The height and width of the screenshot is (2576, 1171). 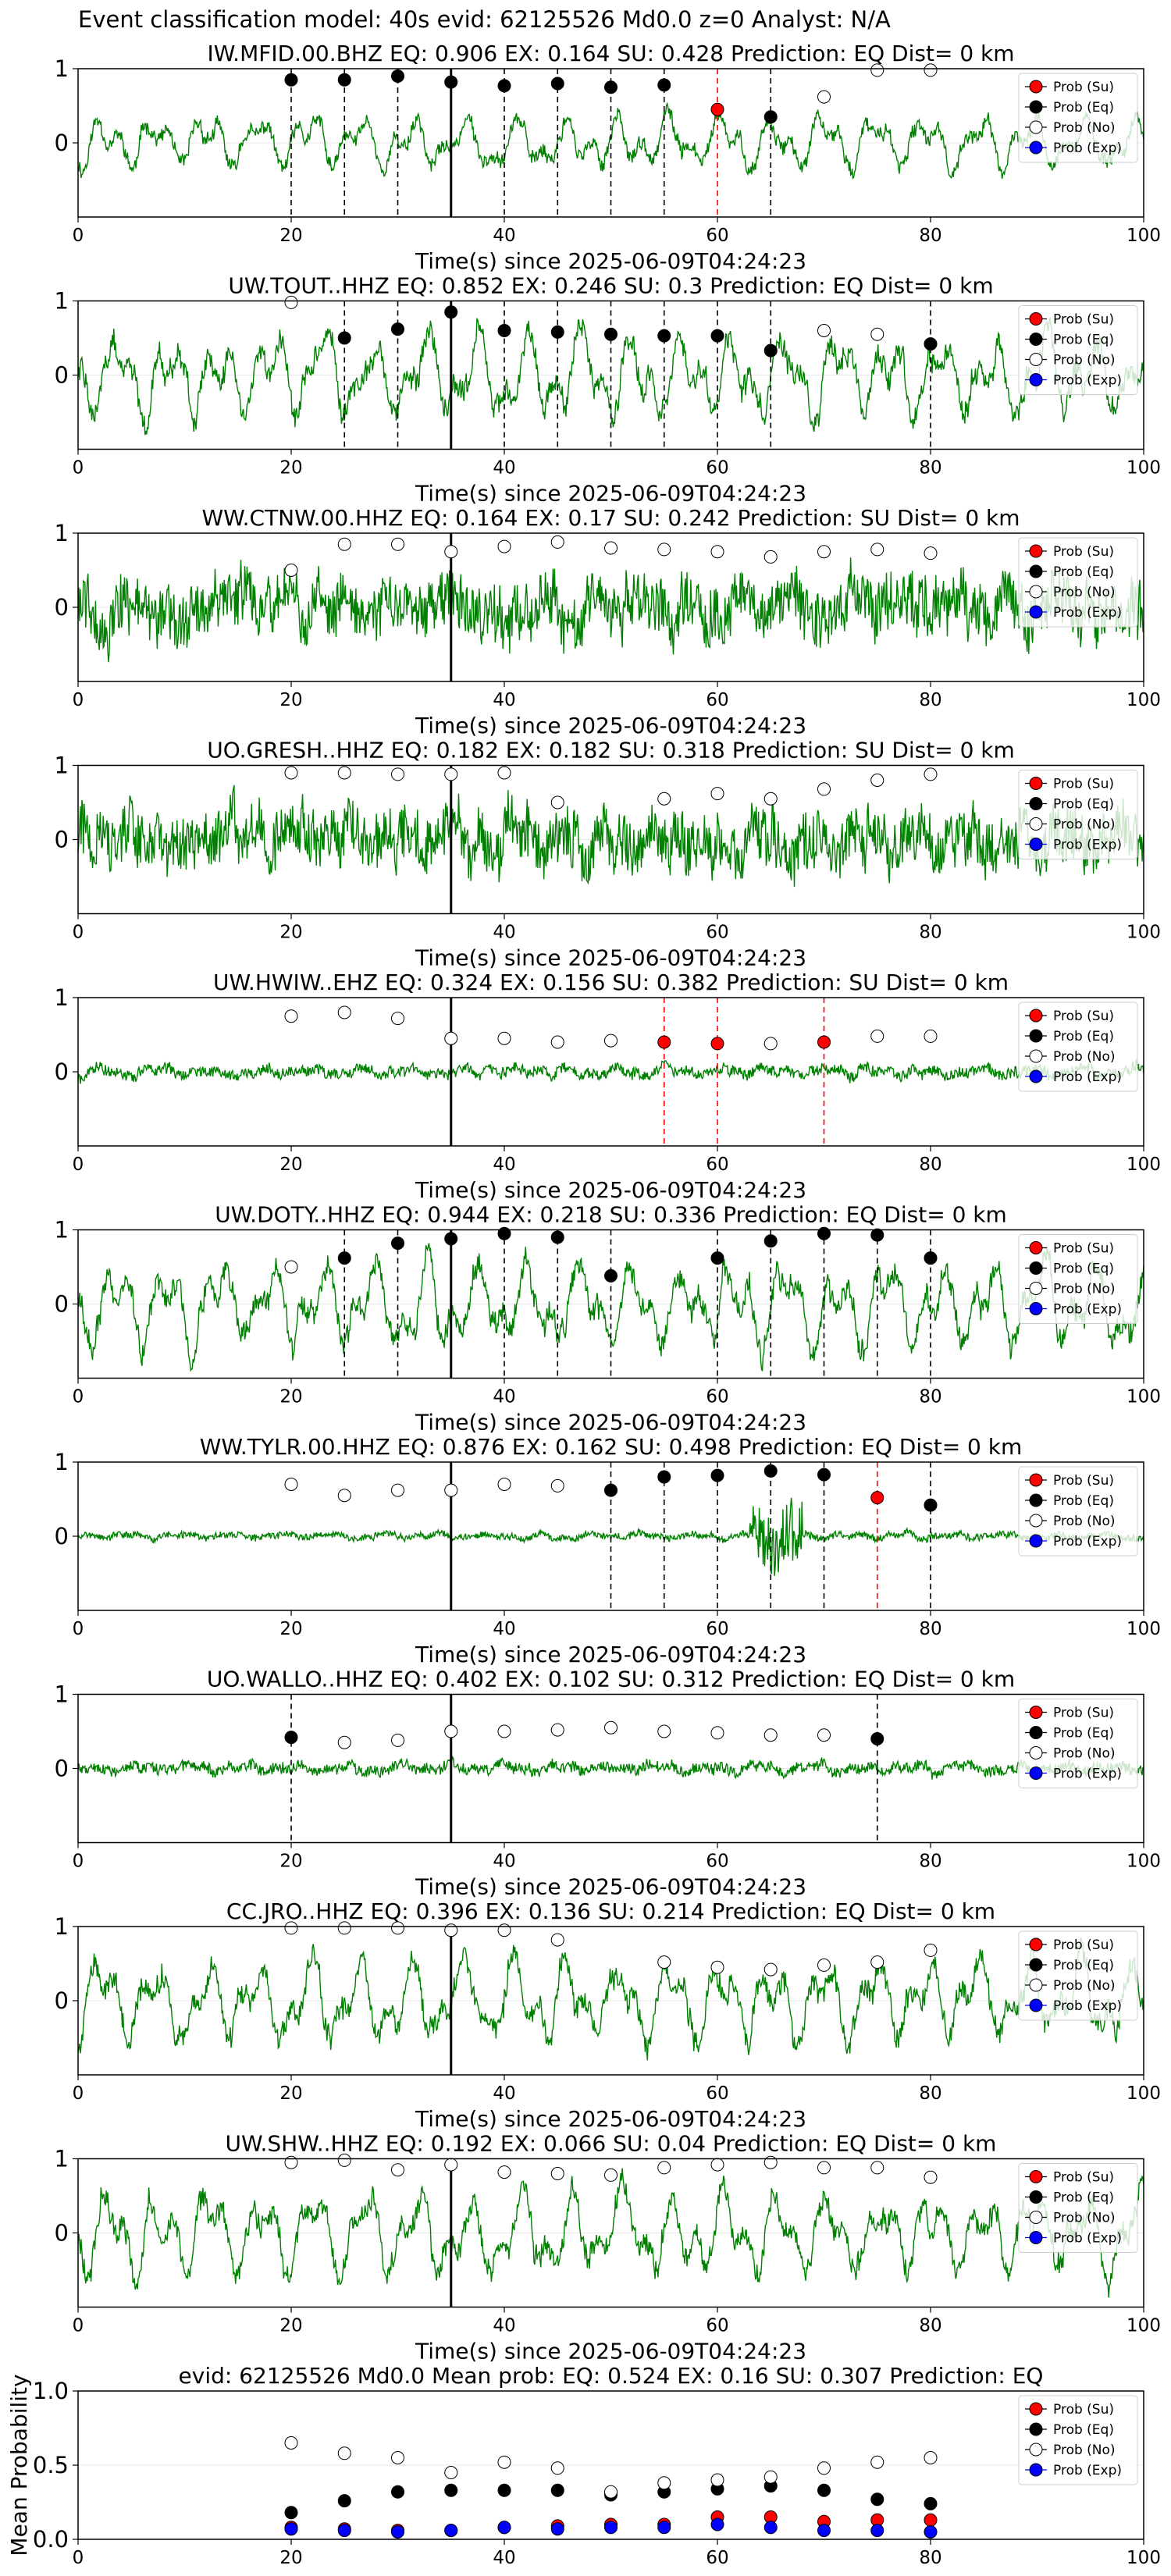 I want to click on y-axis-label: Mean Probability, so click(x=19, y=2465).